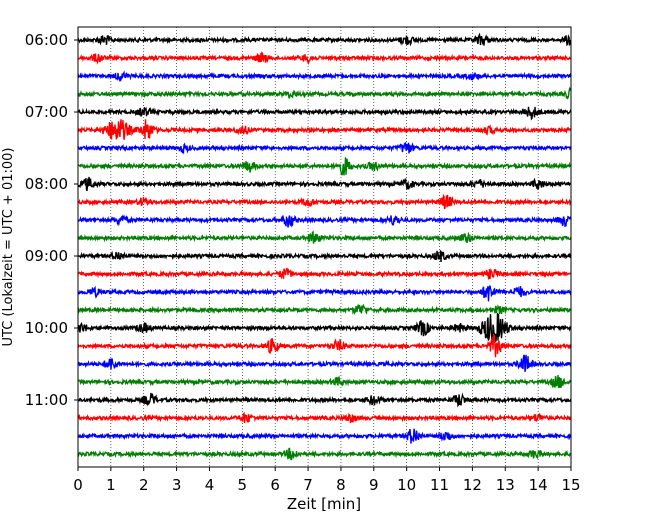  I want to click on y-tick-label: 10:00, so click(46, 328).